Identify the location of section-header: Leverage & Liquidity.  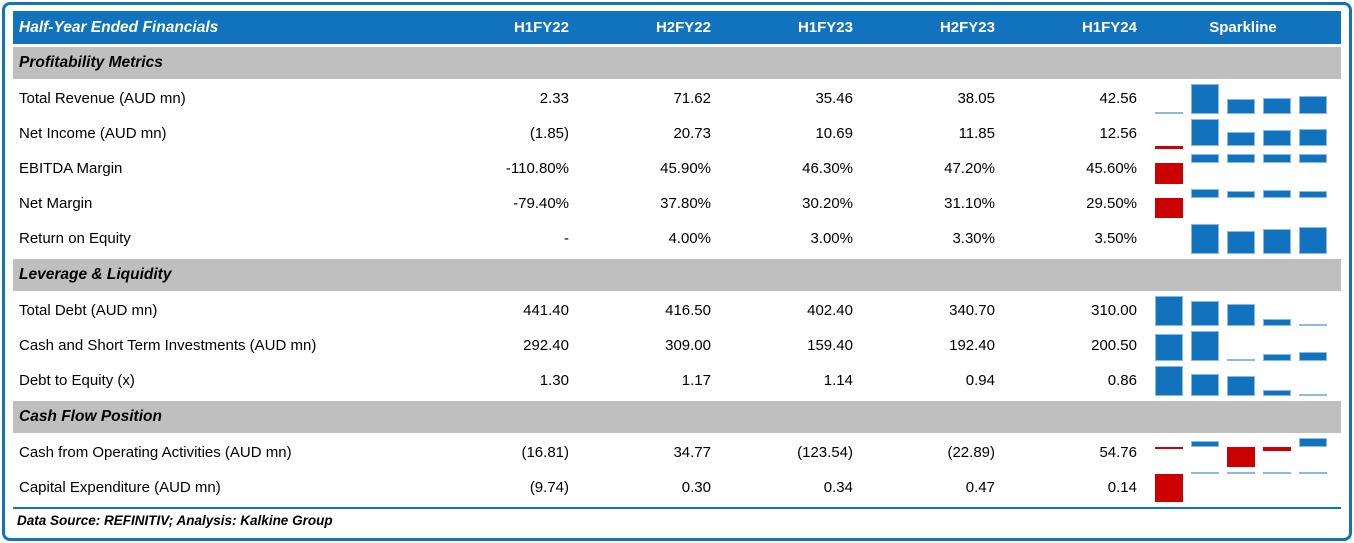
(677, 275).